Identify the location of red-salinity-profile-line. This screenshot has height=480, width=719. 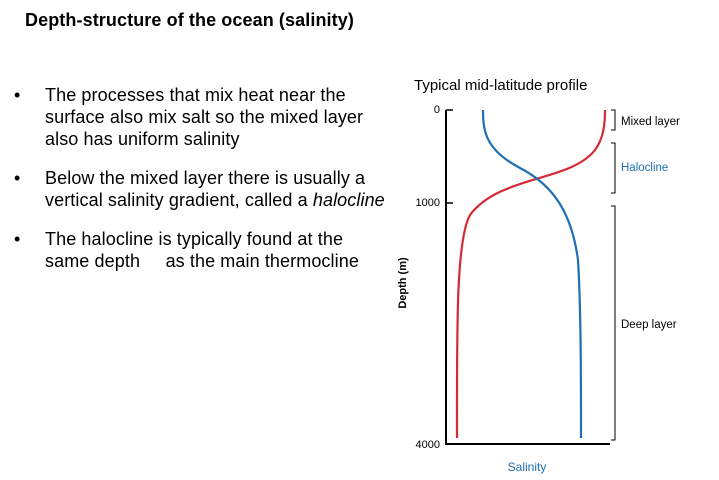
(531, 274).